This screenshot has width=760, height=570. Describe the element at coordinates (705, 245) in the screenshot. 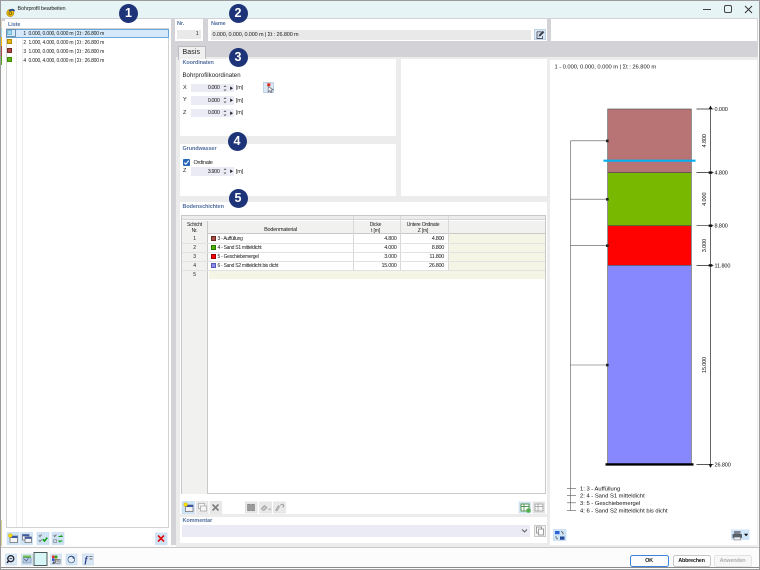

I see `svg-text: 3.000` at that location.